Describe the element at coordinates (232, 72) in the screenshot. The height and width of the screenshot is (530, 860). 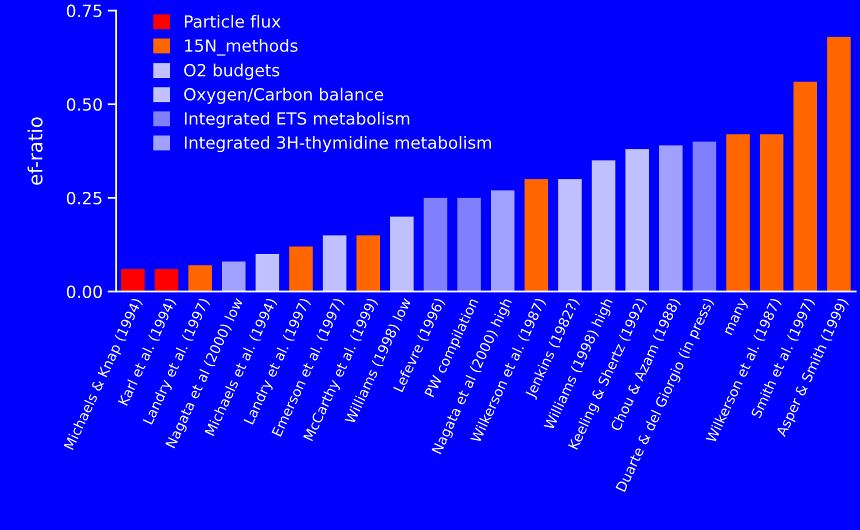
I see `legend-label: O2 budgets` at that location.